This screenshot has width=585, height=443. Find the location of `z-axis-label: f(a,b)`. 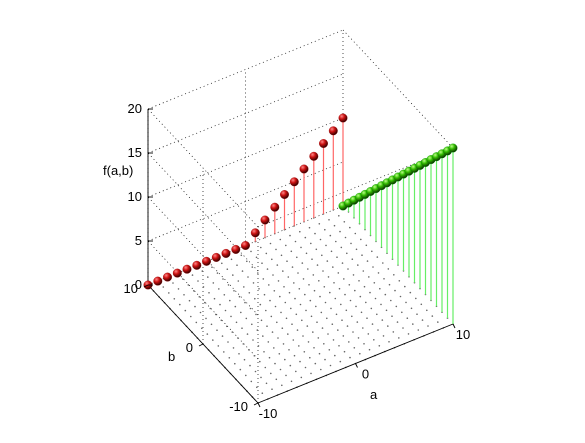

z-axis-label: f(a,b) is located at coordinates (118, 170).